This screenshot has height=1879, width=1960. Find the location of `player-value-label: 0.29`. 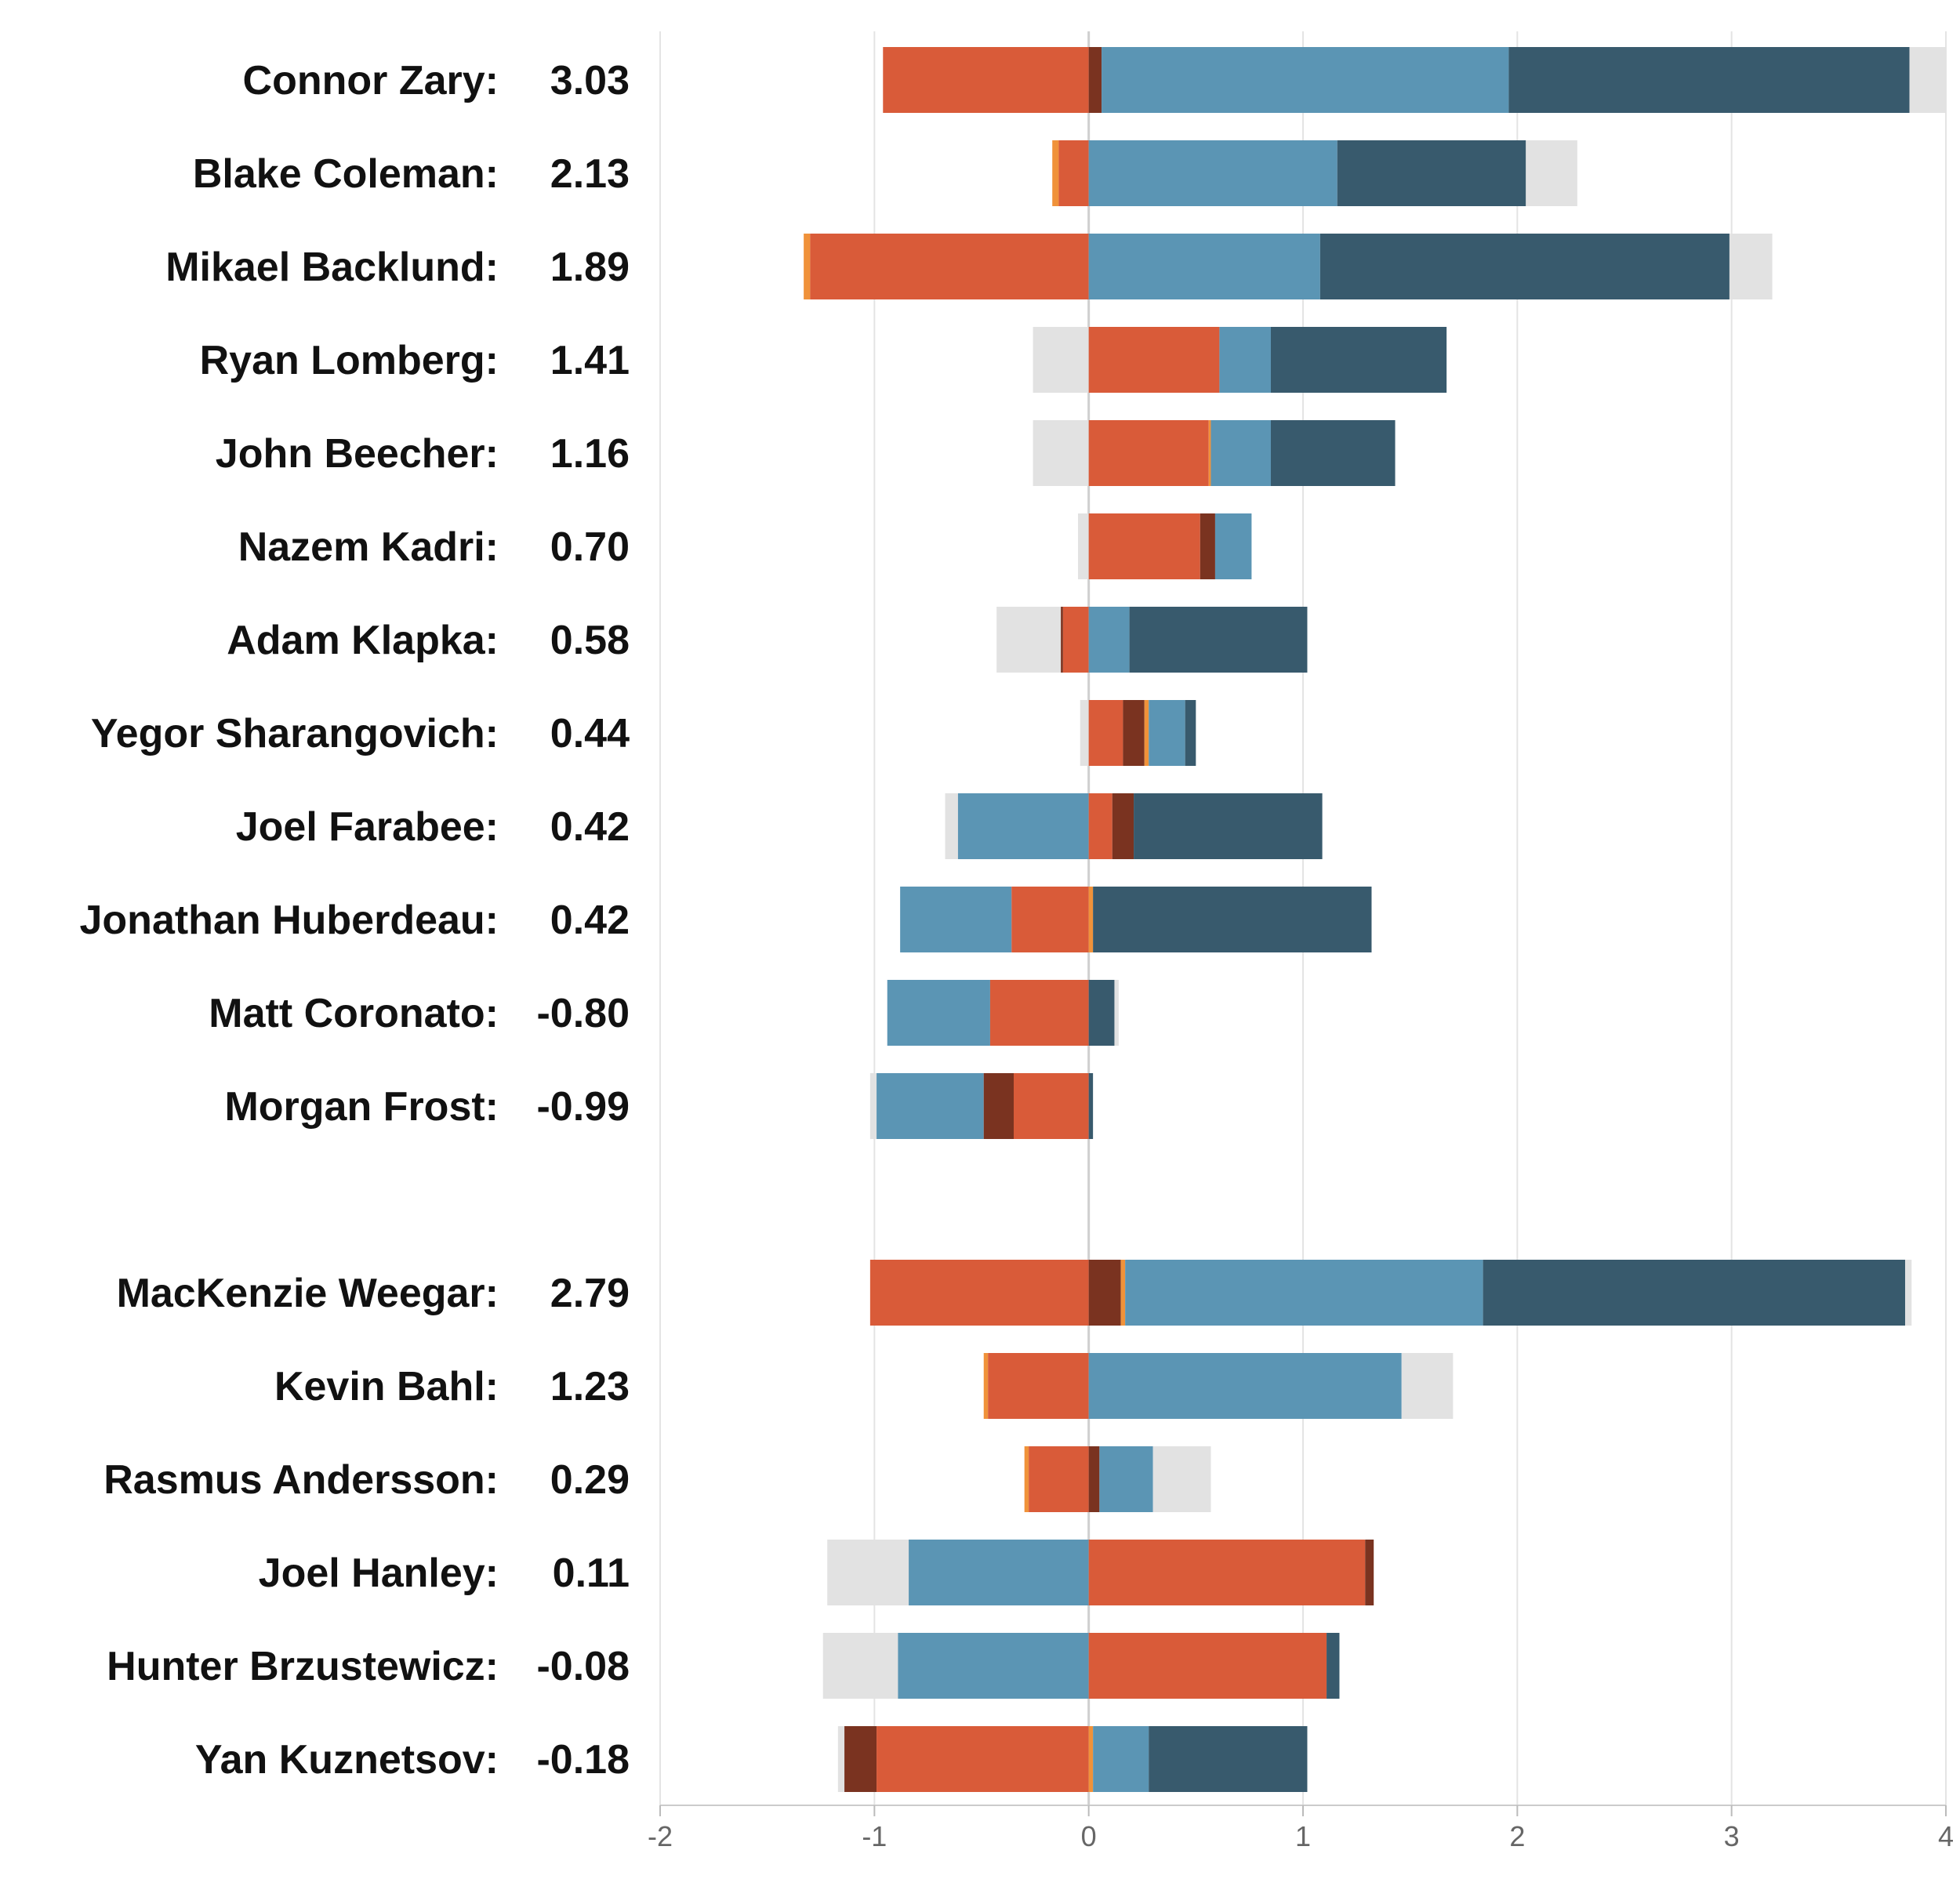

player-value-label: 0.29 is located at coordinates (590, 1480).